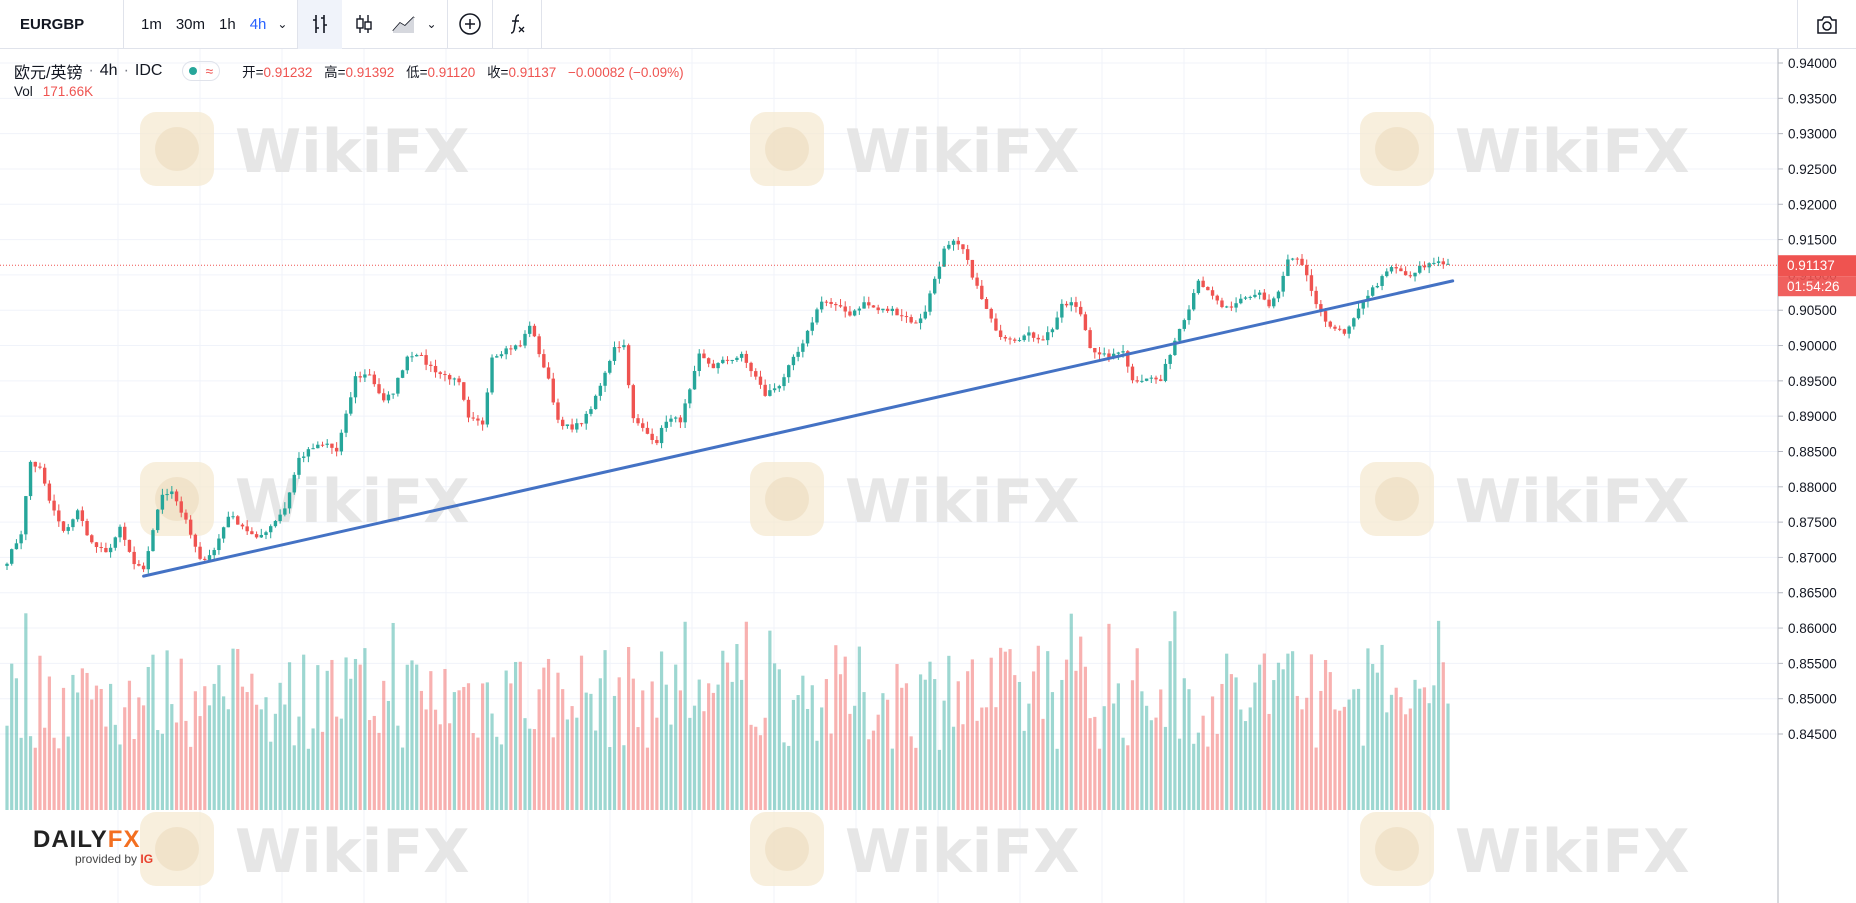  Describe the element at coordinates (151, 24) in the screenshot. I see `interval-1m: 1m` at that location.